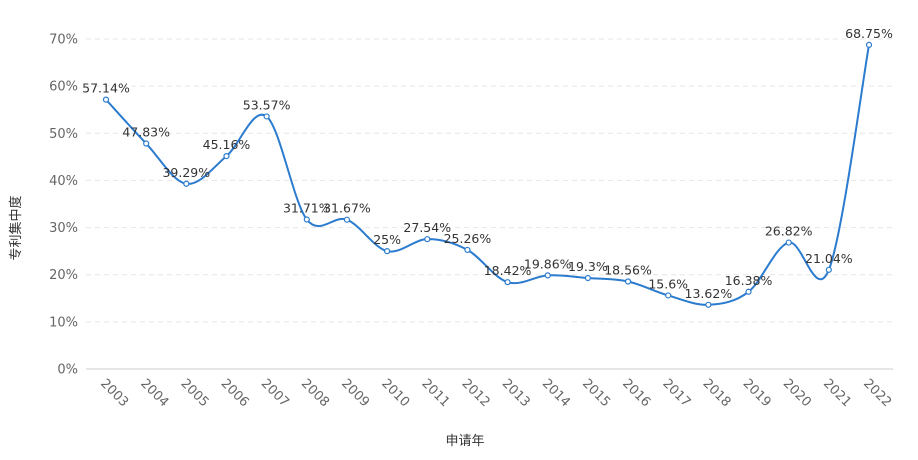 The height and width of the screenshot is (460, 918). Describe the element at coordinates (556, 393) in the screenshot. I see `x-tick-label: 2014` at that location.